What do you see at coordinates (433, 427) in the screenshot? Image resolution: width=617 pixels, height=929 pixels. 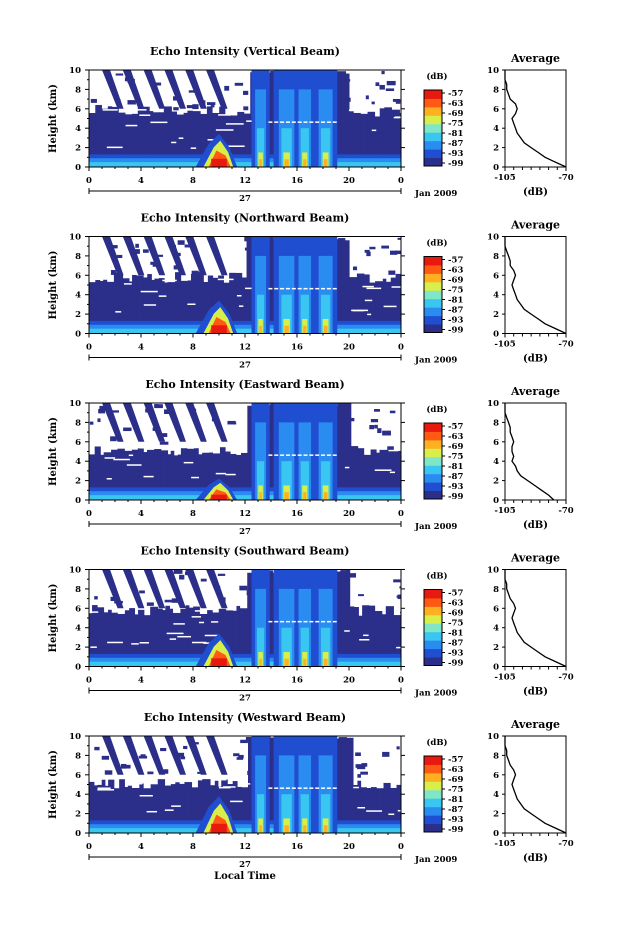 I see `colorbar-cell` at bounding box center [433, 427].